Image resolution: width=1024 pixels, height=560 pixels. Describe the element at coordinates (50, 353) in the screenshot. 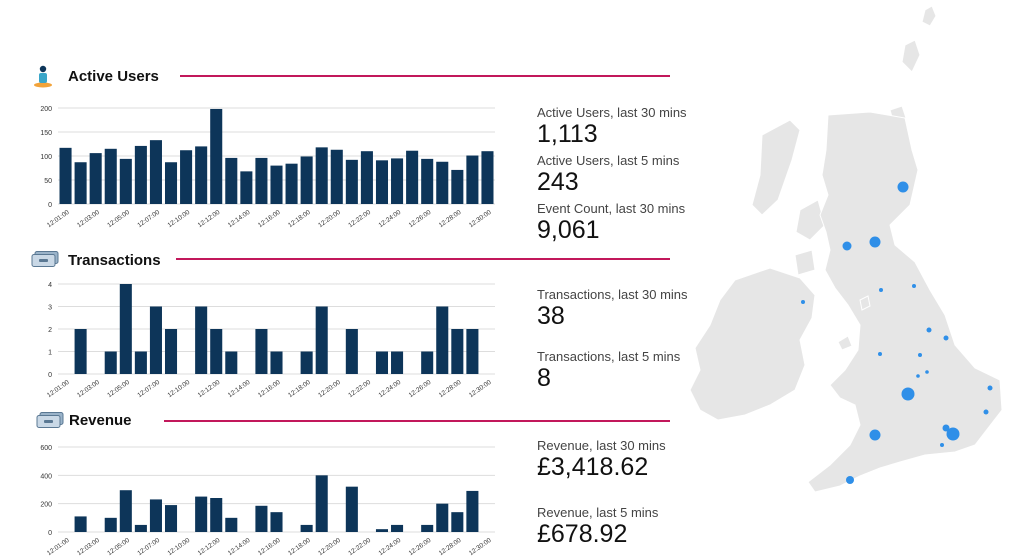

I see `y-tick-label: 1` at that location.